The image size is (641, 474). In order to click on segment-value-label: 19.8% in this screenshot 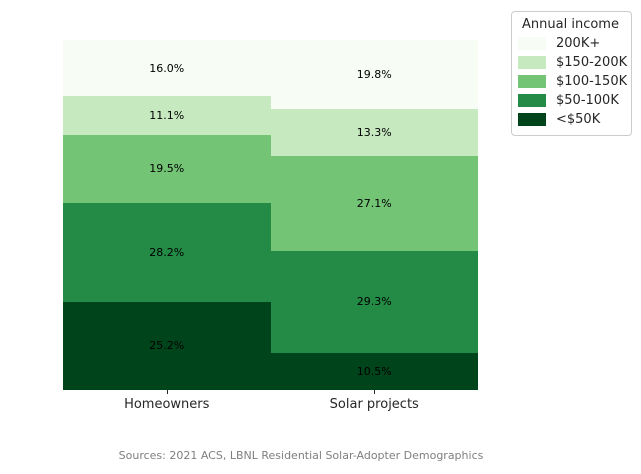, I will do `click(374, 75)`.